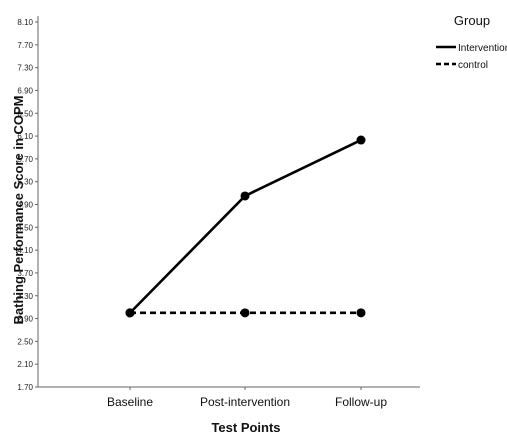 Image resolution: width=507 pixels, height=438 pixels. I want to click on legend-items: Intervention control, so click(471, 57).